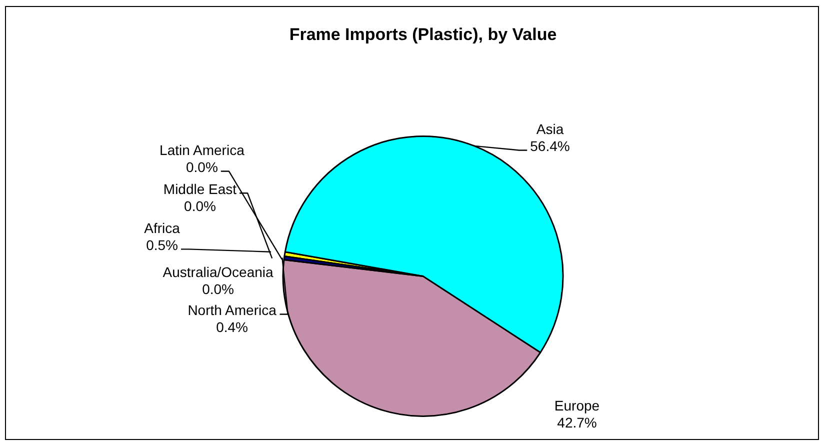  I want to click on slice-label: Africa, so click(162, 228).